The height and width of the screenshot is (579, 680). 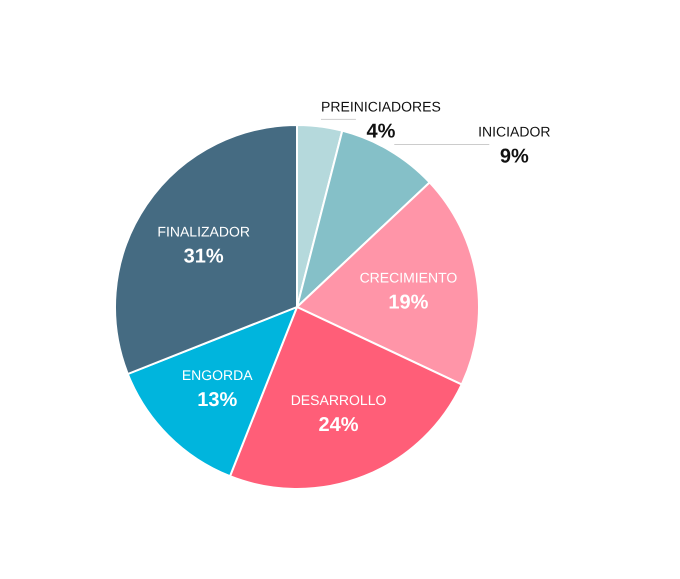 What do you see at coordinates (381, 106) in the screenshot?
I see `slice-label: PREINICIADORES` at bounding box center [381, 106].